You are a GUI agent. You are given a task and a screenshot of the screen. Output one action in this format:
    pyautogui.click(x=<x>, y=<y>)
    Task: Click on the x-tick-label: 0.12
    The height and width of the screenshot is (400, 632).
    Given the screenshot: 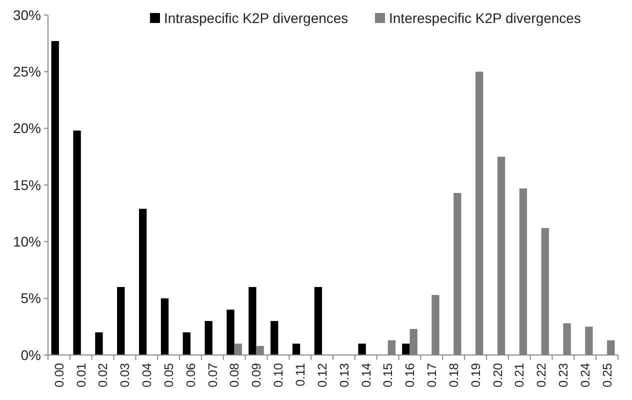 What is the action you would take?
    pyautogui.click(x=322, y=375)
    